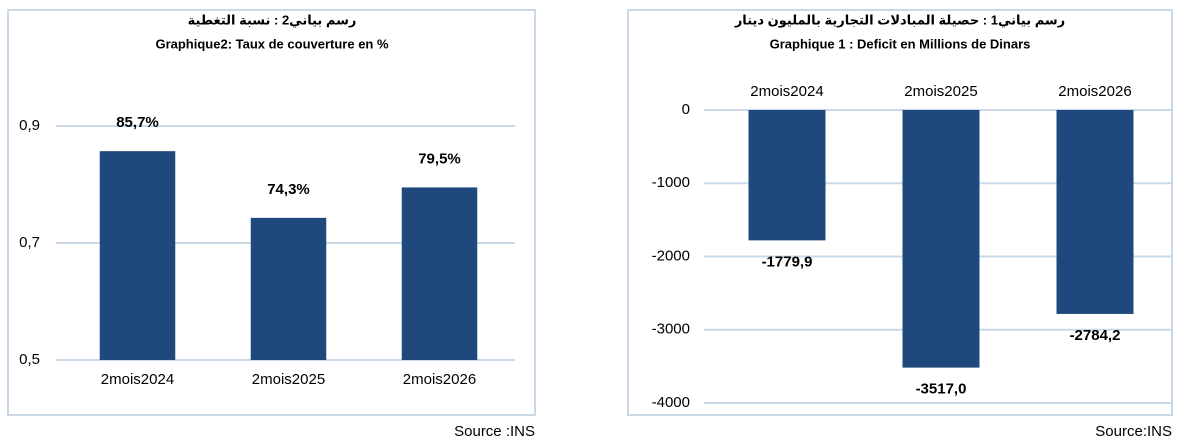  I want to click on y-tick-label: 0,9, so click(29, 125).